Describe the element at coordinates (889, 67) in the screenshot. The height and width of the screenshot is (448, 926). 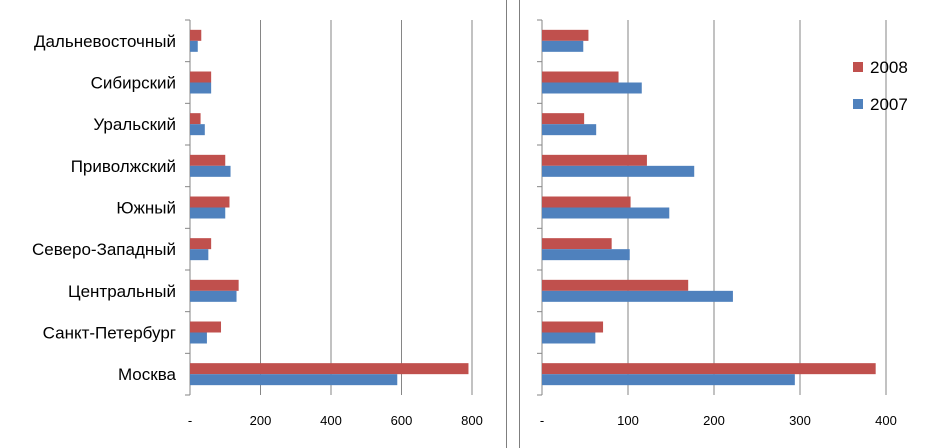
I see `legend-label: 2008` at that location.